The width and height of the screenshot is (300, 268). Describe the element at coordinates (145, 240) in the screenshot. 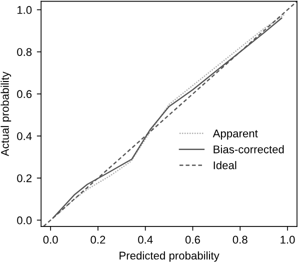

I see `x-tick-label: 0.4` at that location.